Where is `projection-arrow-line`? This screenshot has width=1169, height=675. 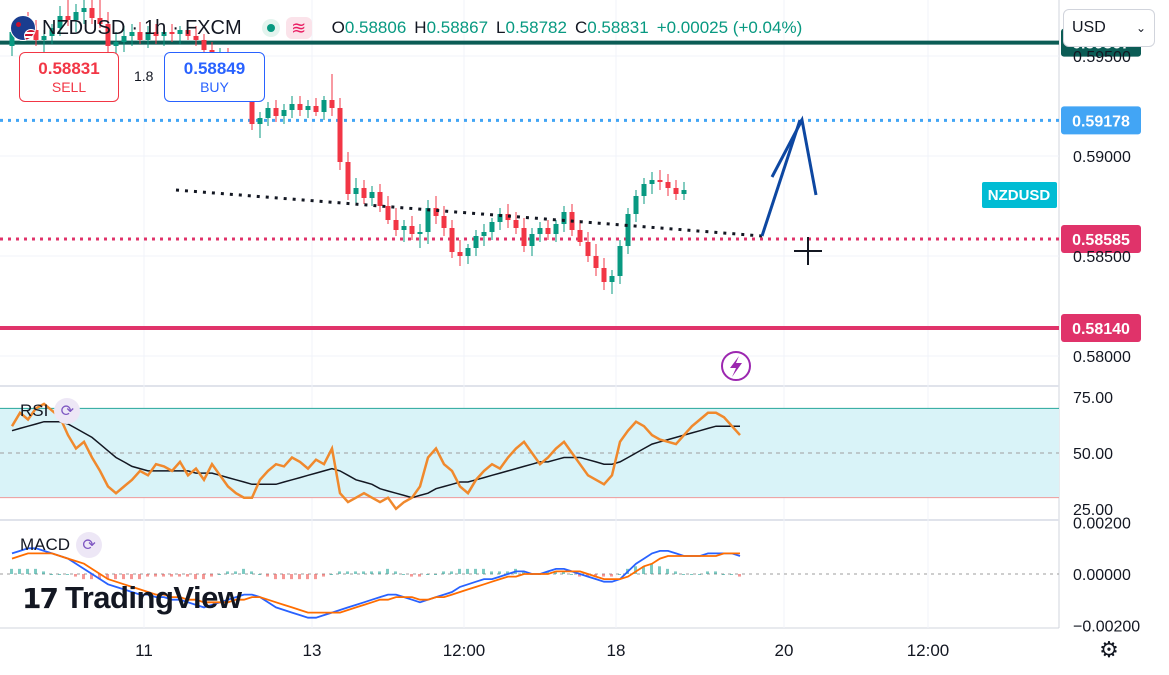 projection-arrow-line is located at coordinates (781, 178).